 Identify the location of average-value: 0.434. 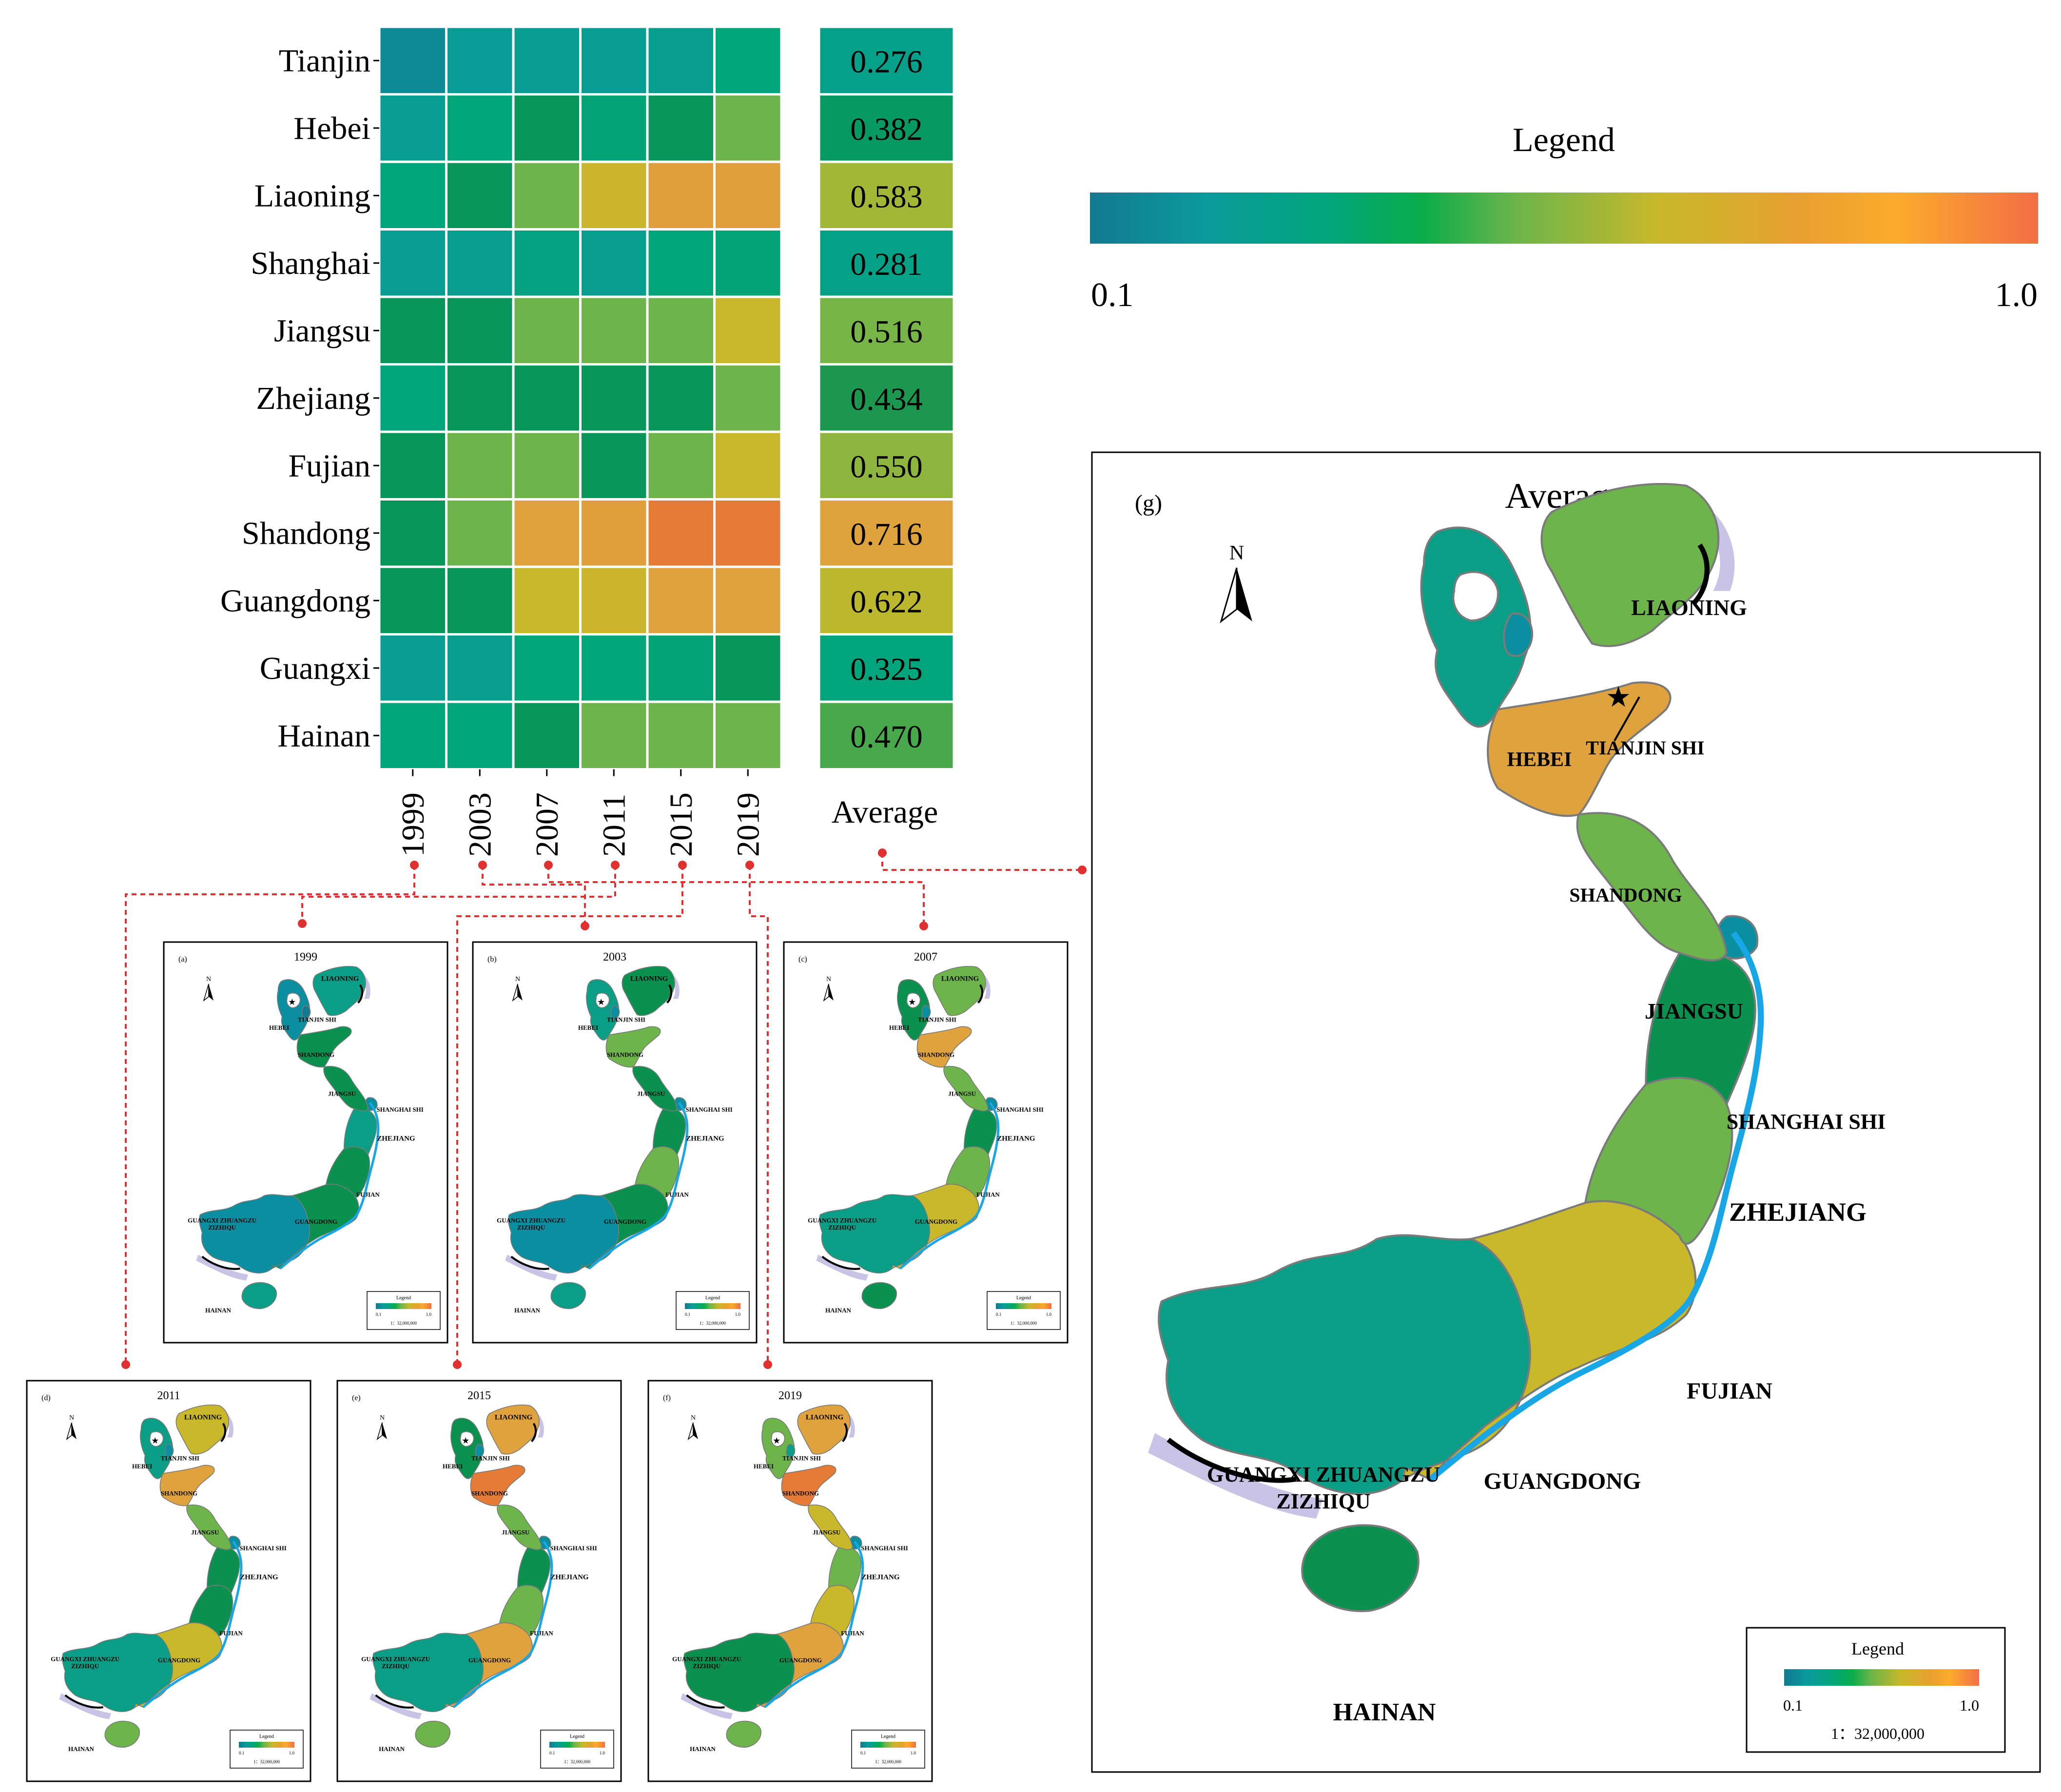
(886, 399).